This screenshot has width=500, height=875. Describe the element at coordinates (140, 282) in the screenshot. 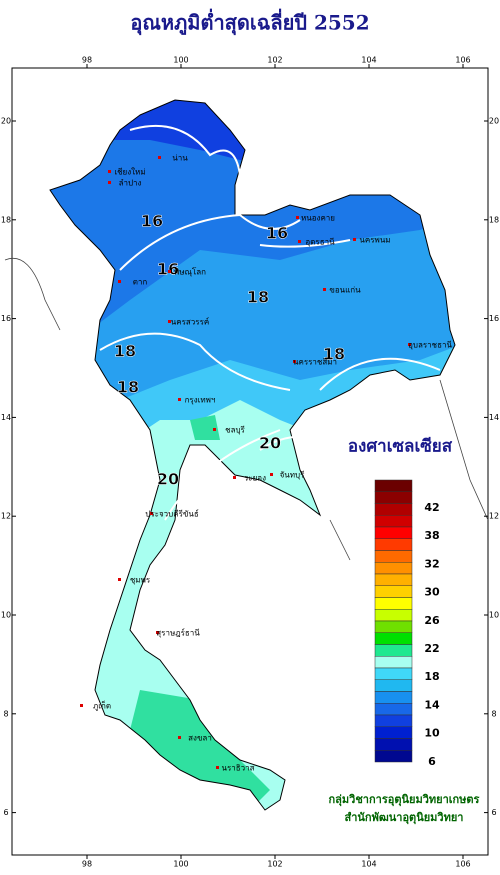

I see `place-label: ตาก` at that location.